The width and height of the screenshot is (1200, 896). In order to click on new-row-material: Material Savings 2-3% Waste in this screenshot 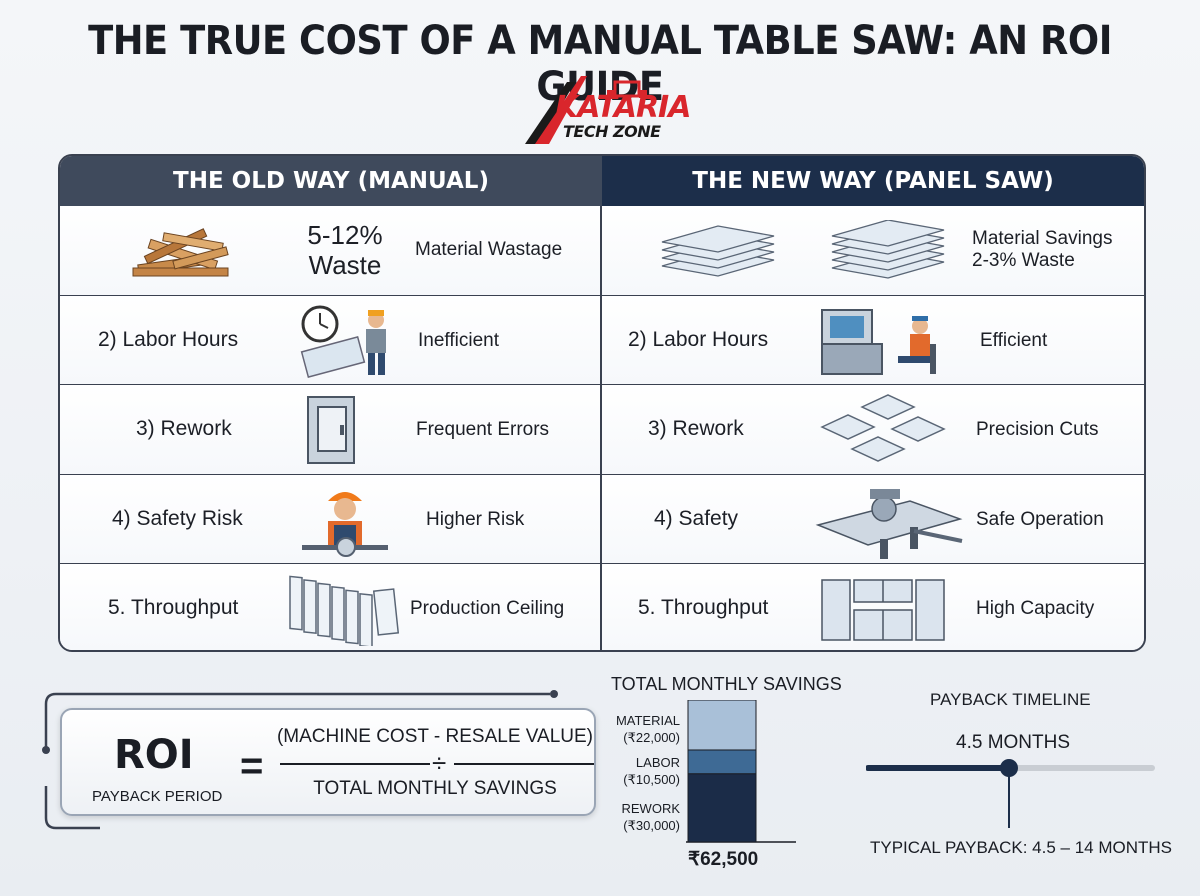, I will do `click(873, 251)`.